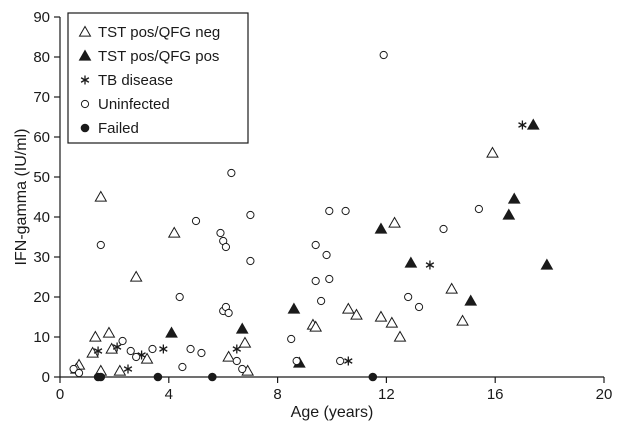  What do you see at coordinates (604, 394) in the screenshot?
I see `x-tick-label: 20` at bounding box center [604, 394].